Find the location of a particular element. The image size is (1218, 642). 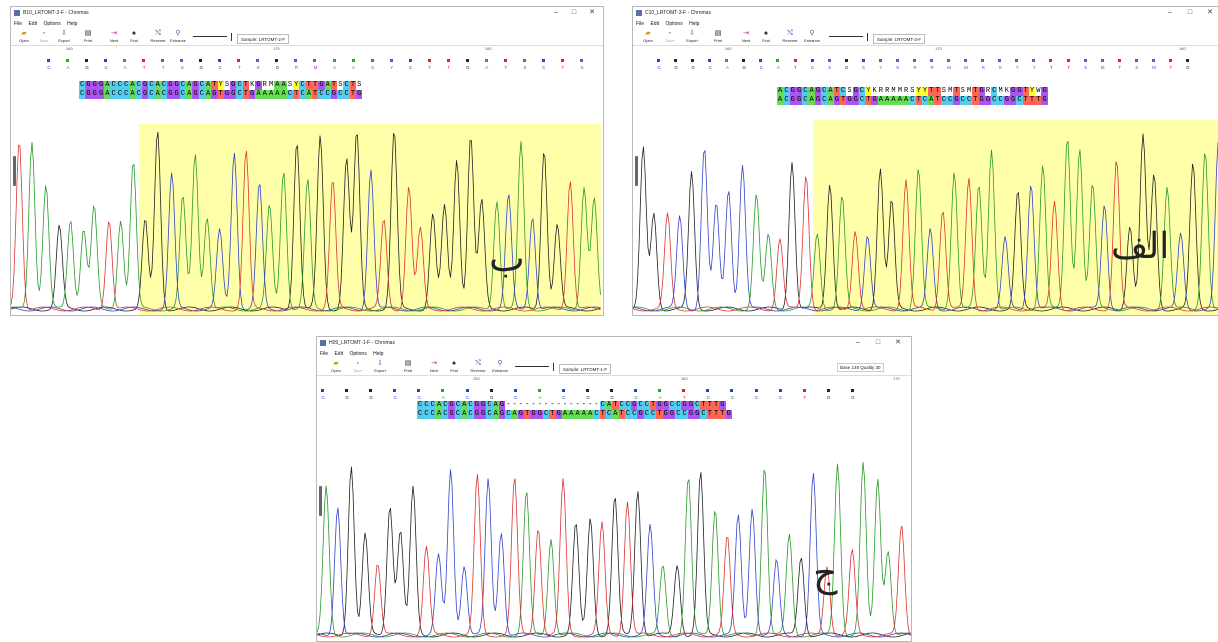

magnifier-icon: ⚲ is located at coordinates (178, 33).